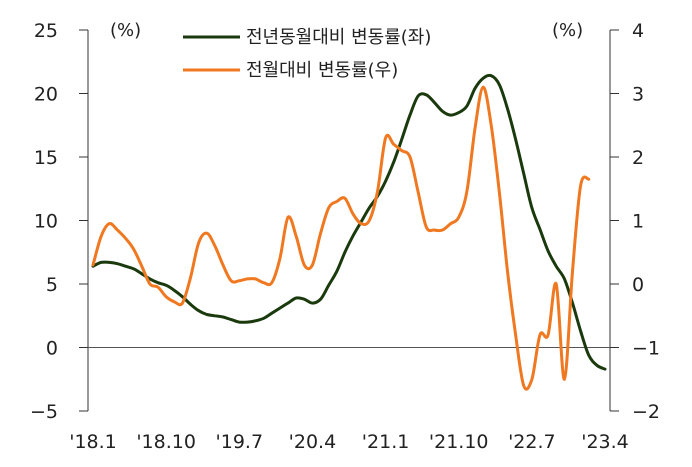 Image resolution: width=692 pixels, height=467 pixels. I want to click on right-tick-label: −1, so click(646, 349).